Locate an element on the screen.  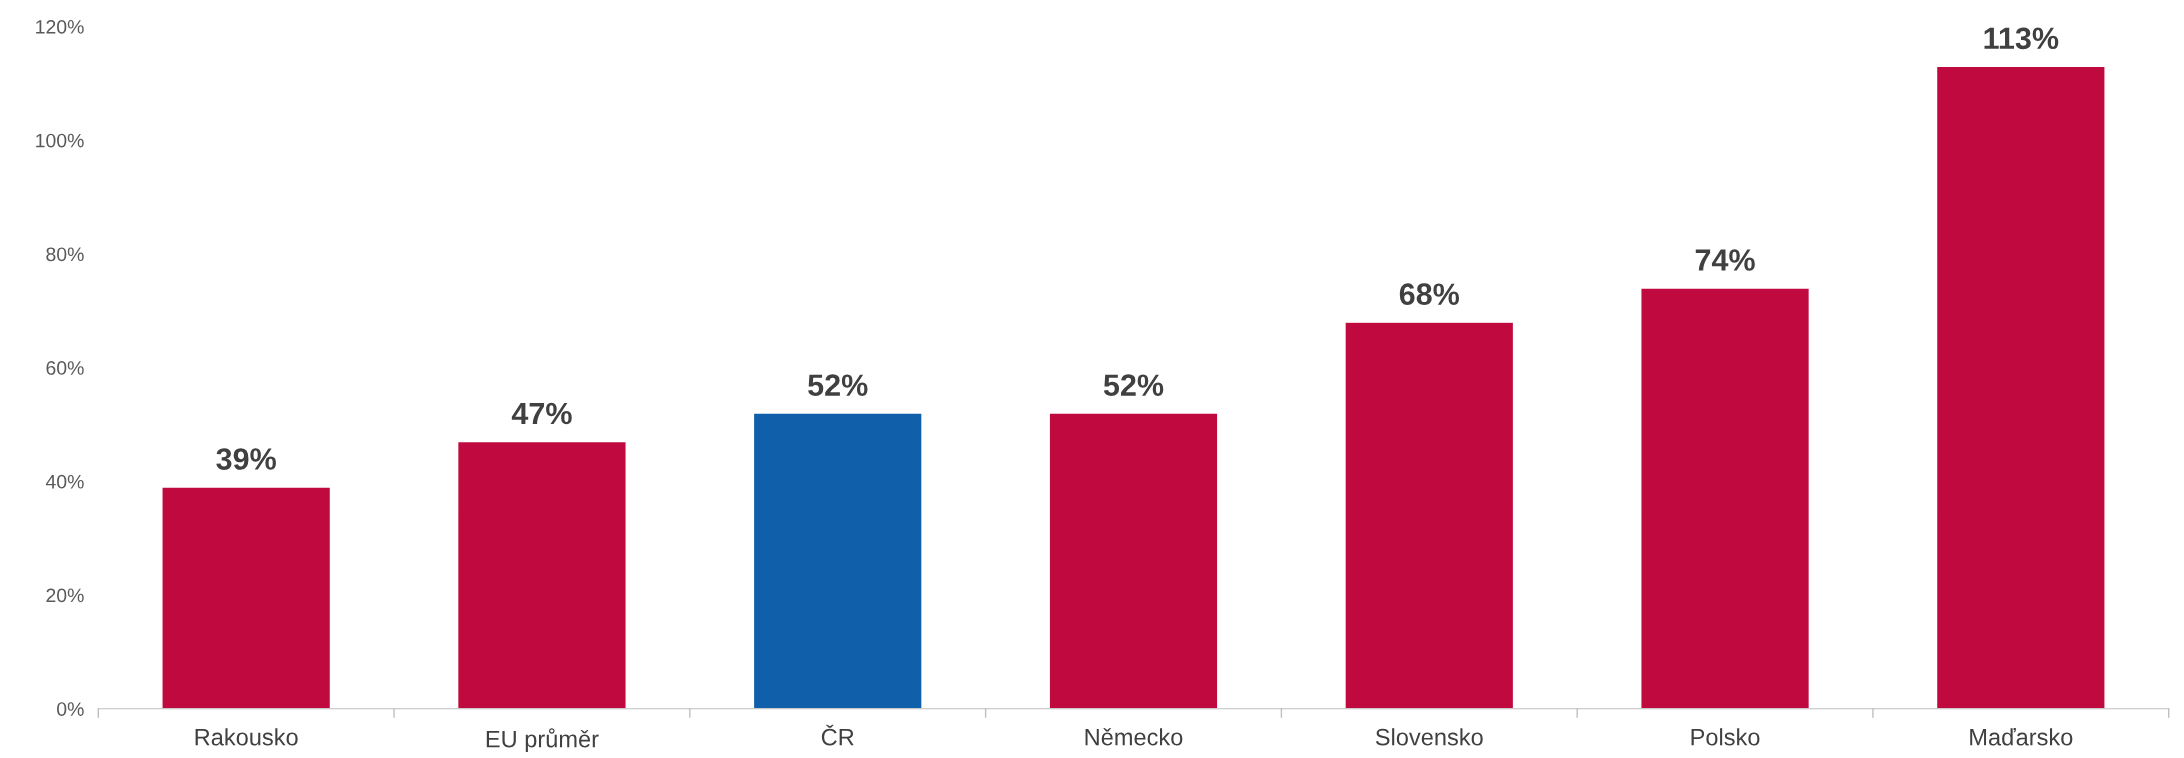
data-label: 39% is located at coordinates (246, 459).